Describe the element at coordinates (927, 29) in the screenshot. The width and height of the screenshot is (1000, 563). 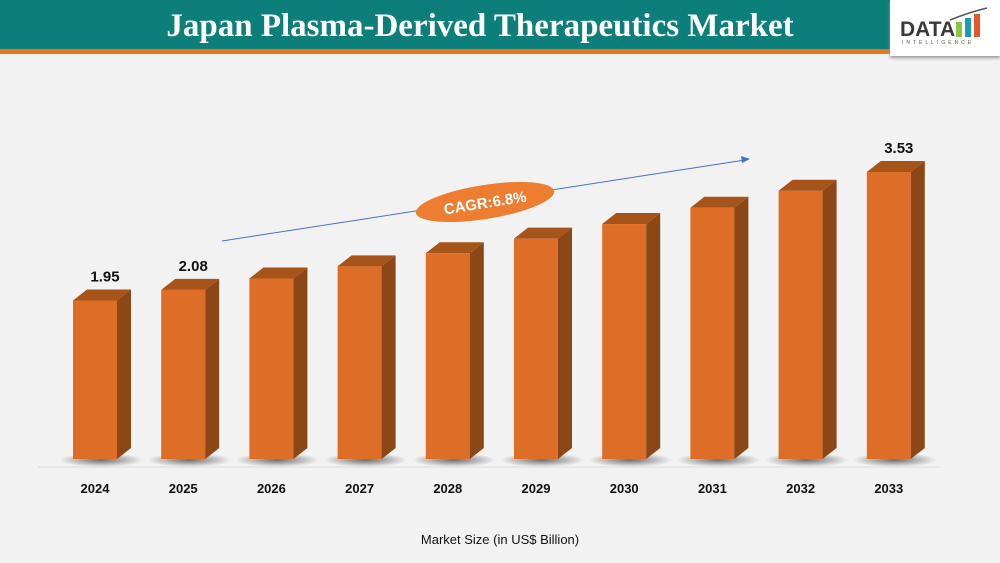
I see `svg-text: DATA` at that location.